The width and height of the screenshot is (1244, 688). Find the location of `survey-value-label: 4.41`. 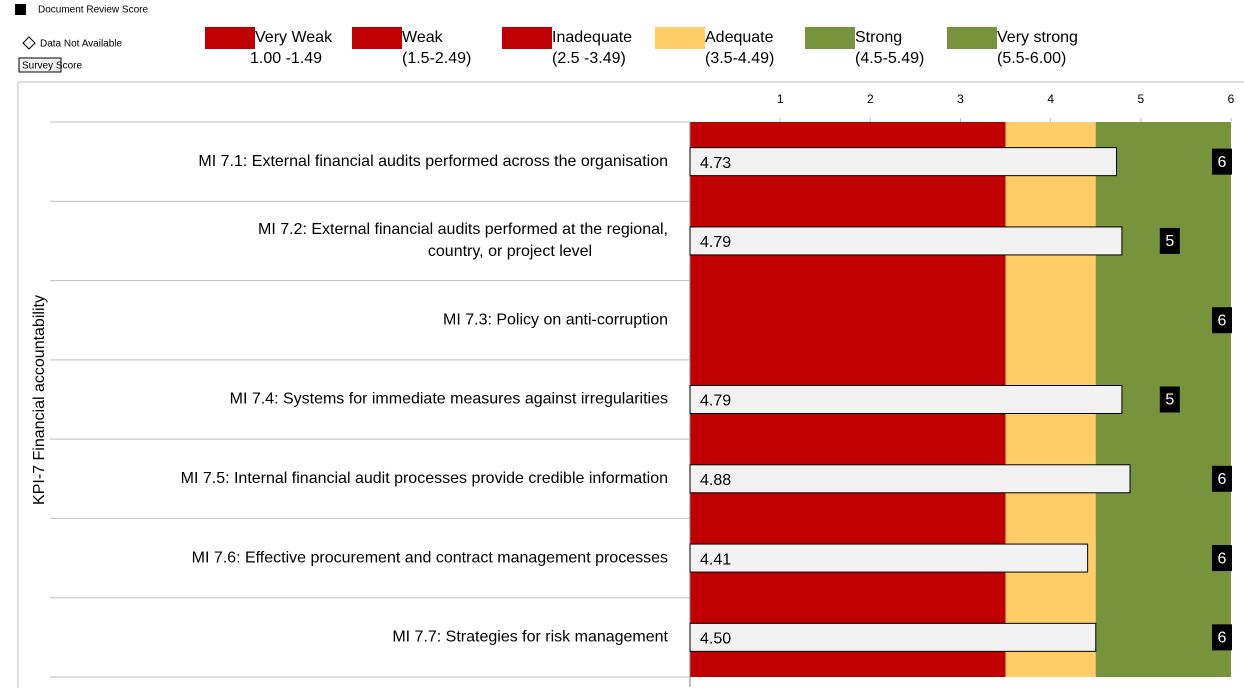

survey-value-label: 4.41 is located at coordinates (715, 559).